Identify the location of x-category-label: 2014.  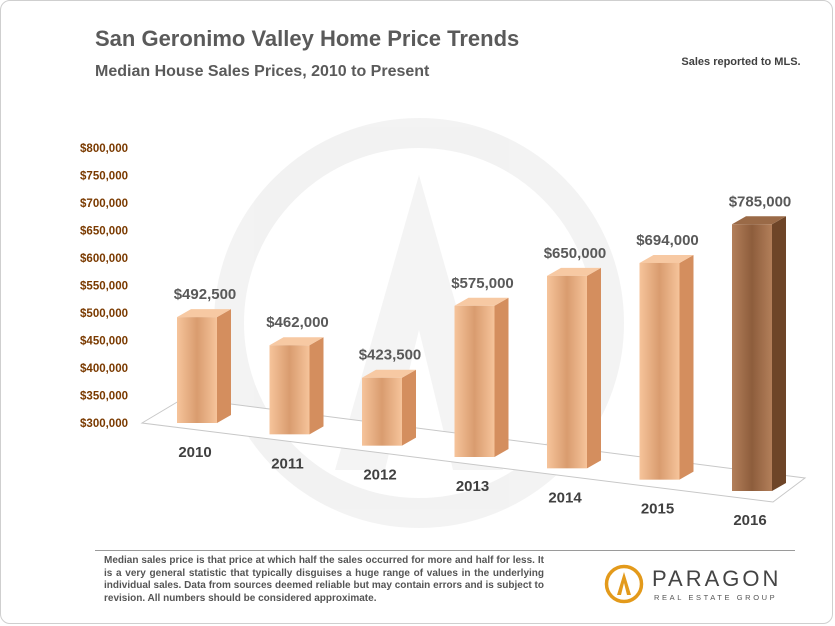
(565, 497).